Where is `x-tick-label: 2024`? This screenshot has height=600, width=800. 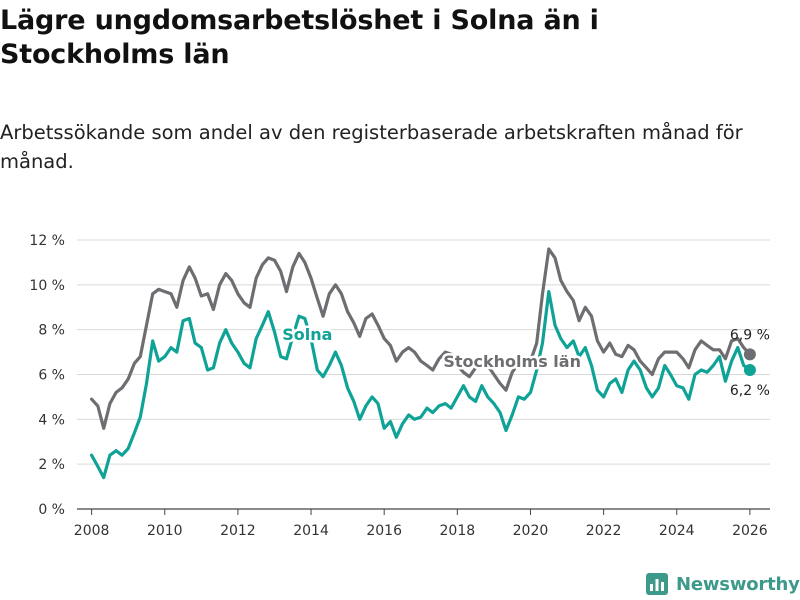 x-tick-label: 2024 is located at coordinates (677, 531).